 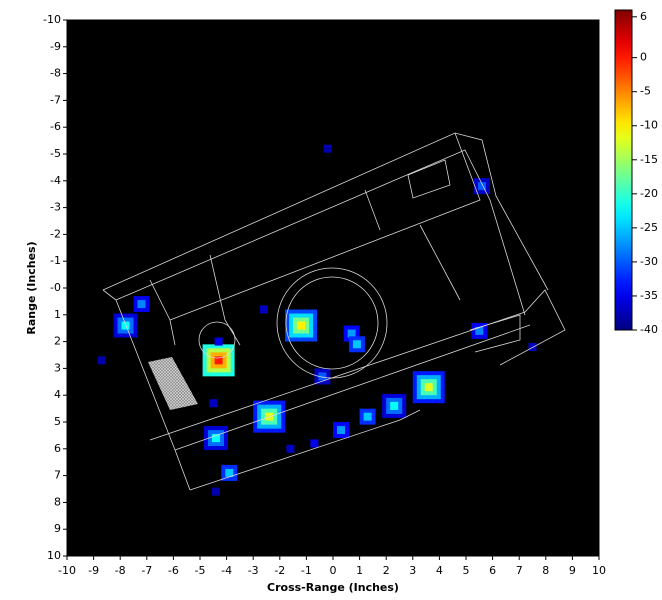 I want to click on colorbar, so click(x=623, y=170).